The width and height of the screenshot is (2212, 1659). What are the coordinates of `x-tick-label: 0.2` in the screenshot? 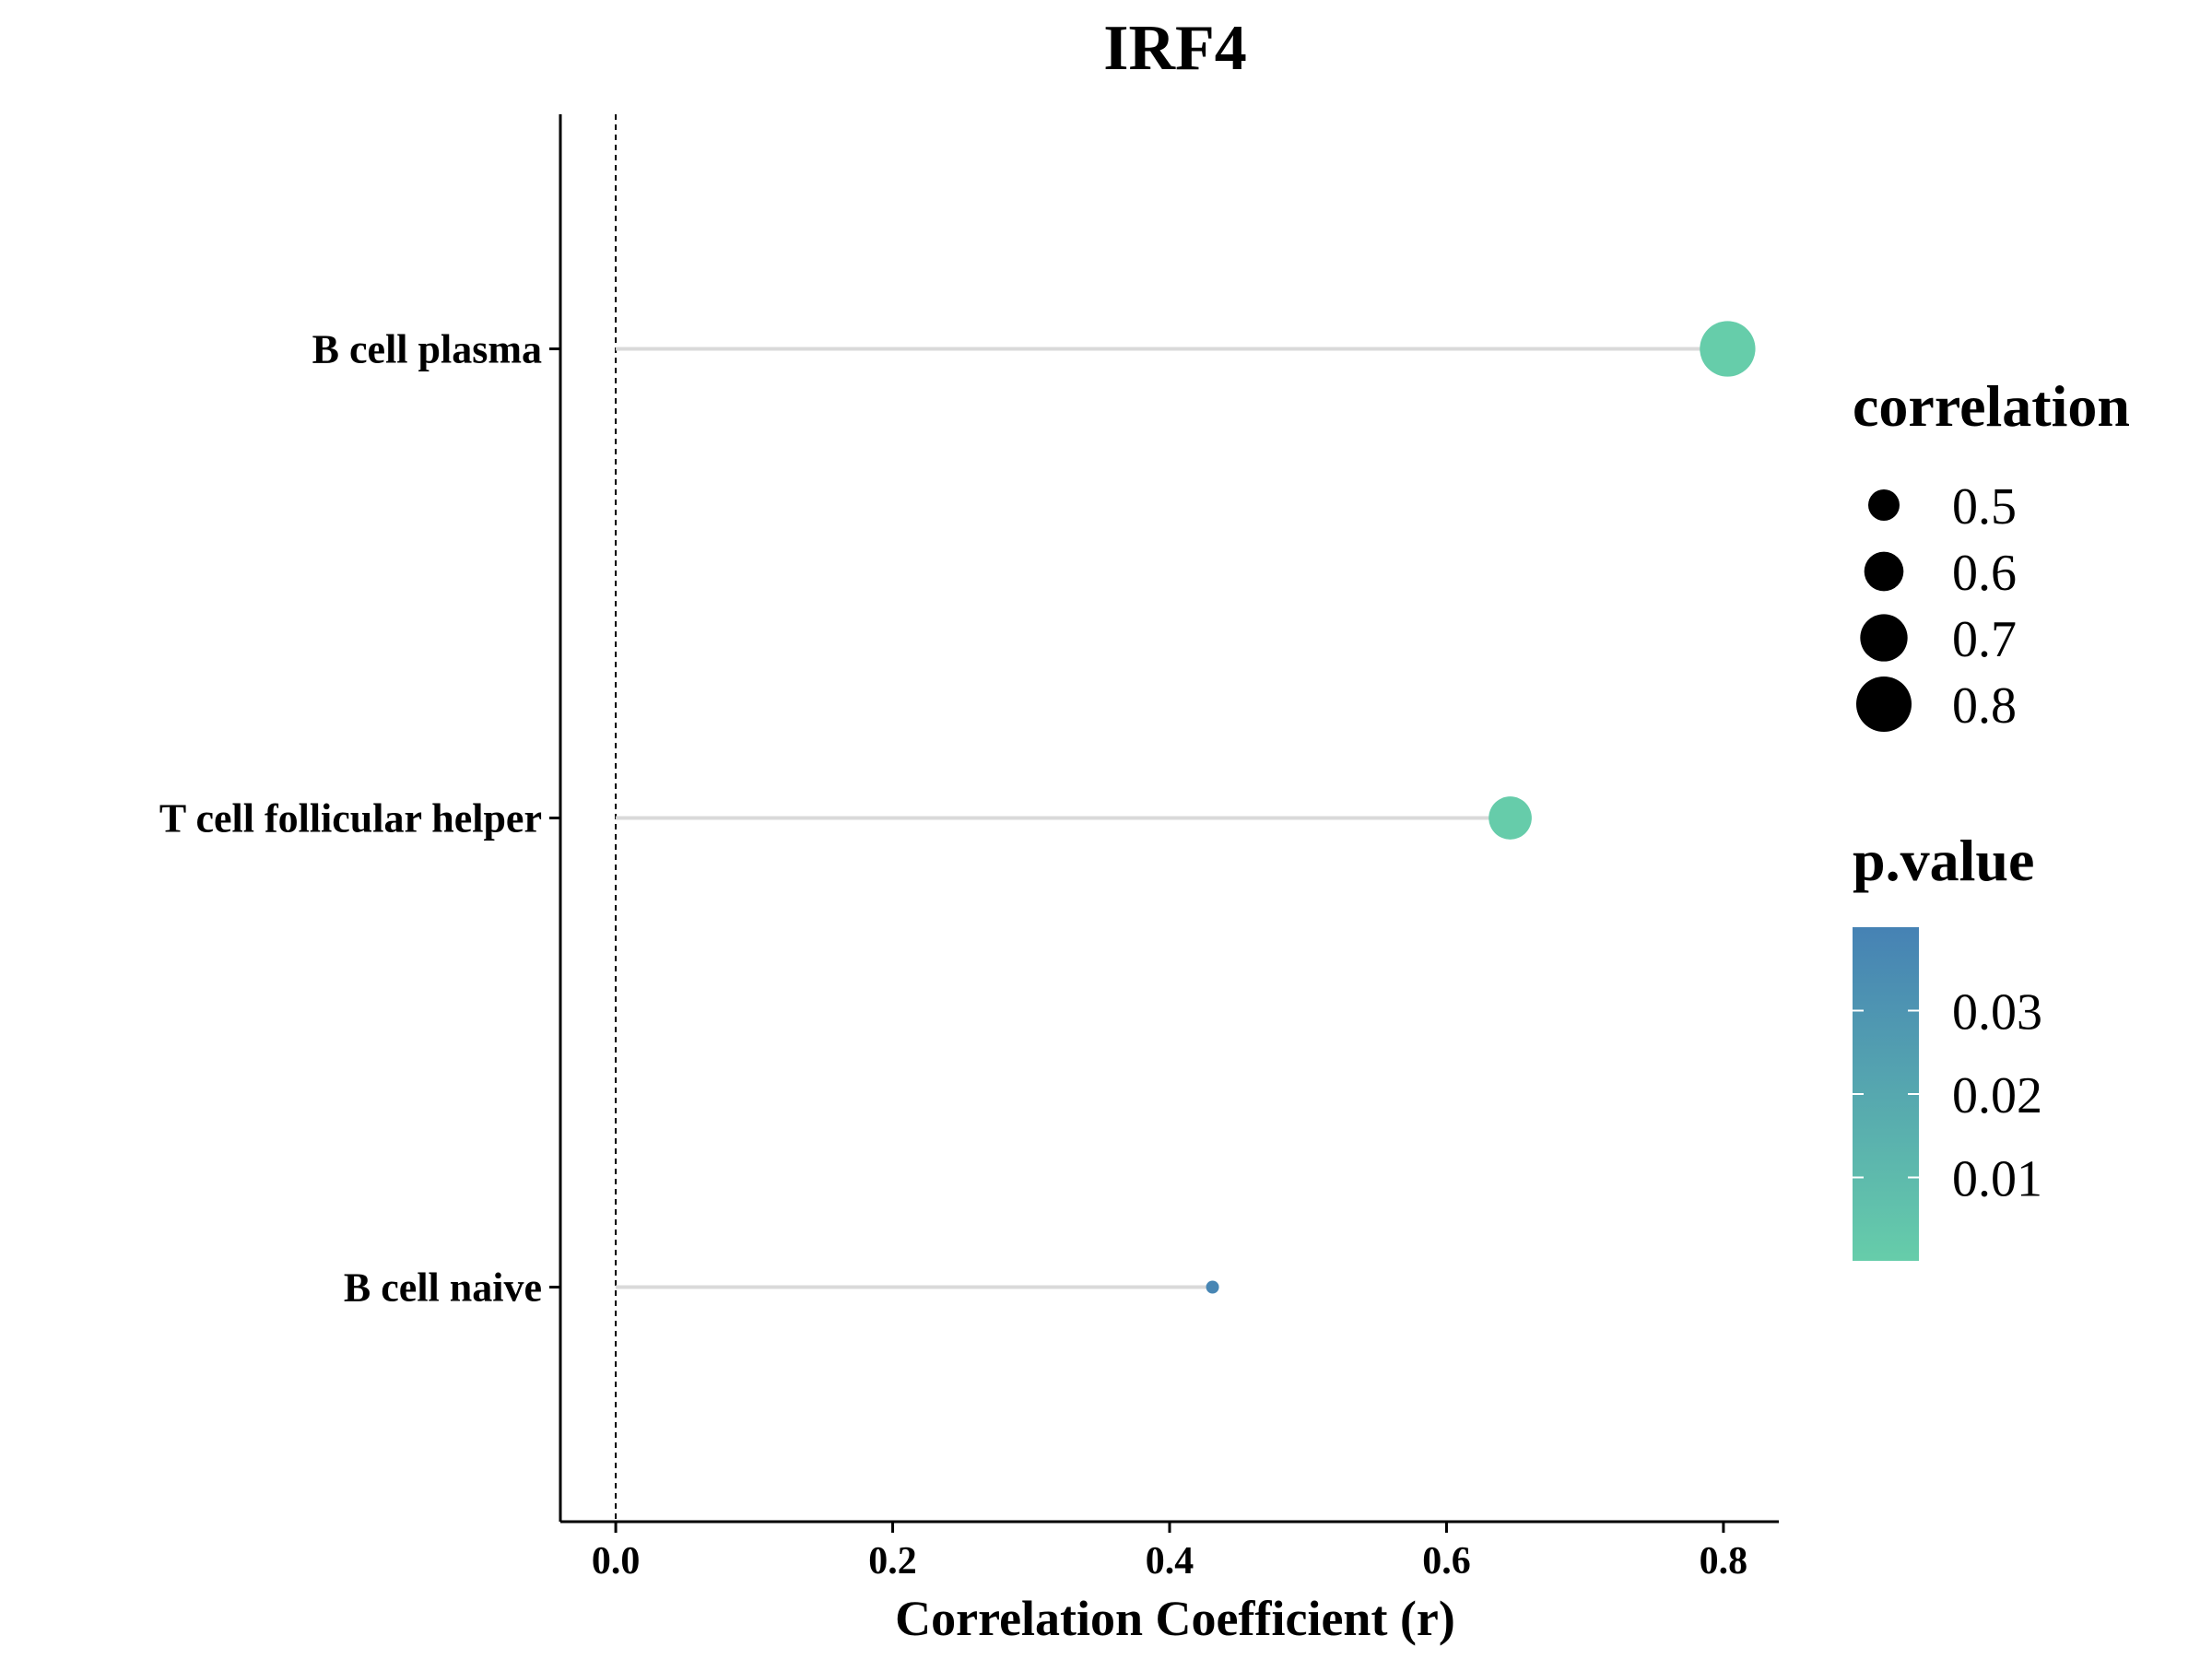 It's located at (892, 1561).